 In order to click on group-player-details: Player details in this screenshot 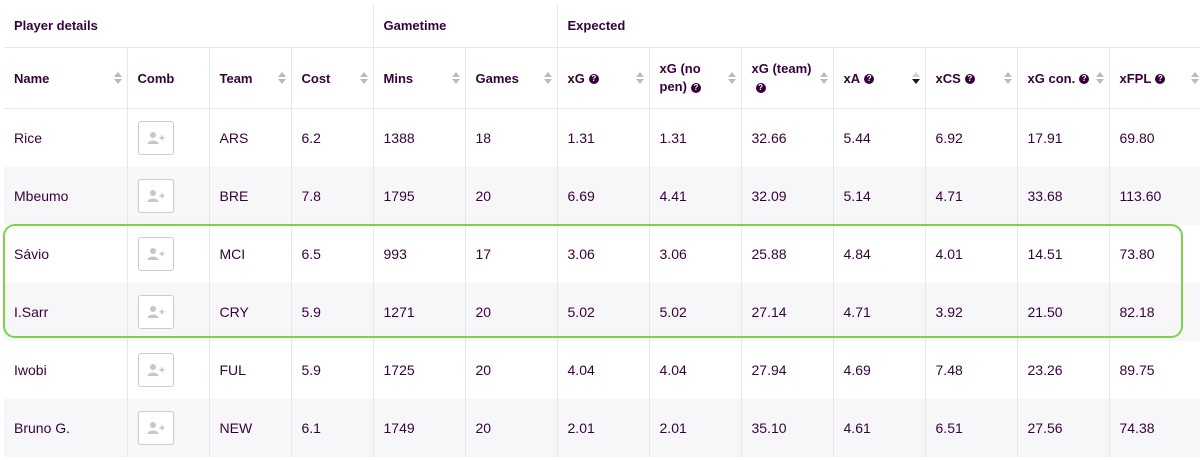, I will do `click(189, 26)`.